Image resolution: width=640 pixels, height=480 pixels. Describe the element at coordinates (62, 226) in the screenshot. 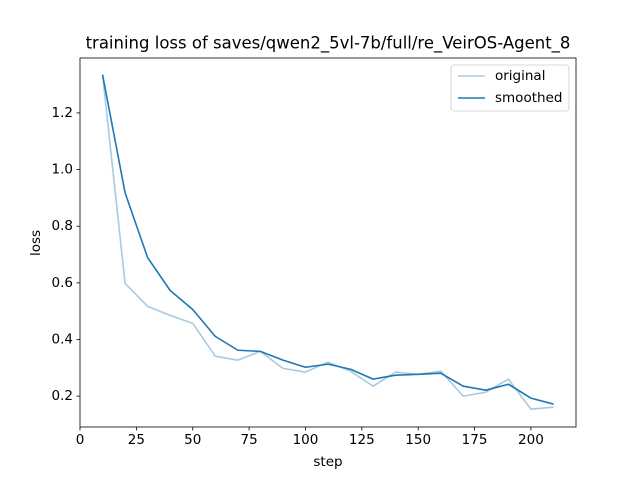

I see `y-tick-label: 0.8` at that location.